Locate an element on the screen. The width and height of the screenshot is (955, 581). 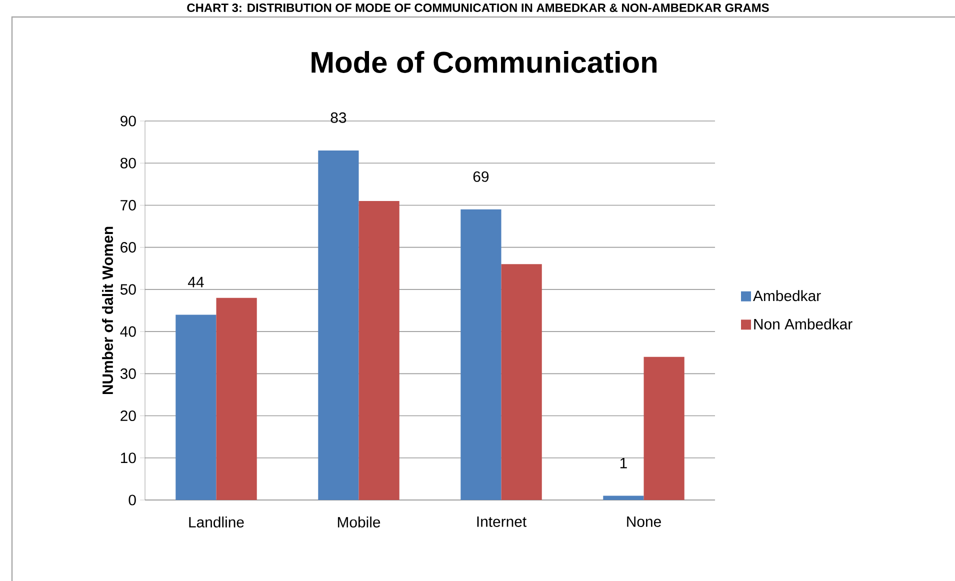
x-tick-label: Internet is located at coordinates (501, 521).